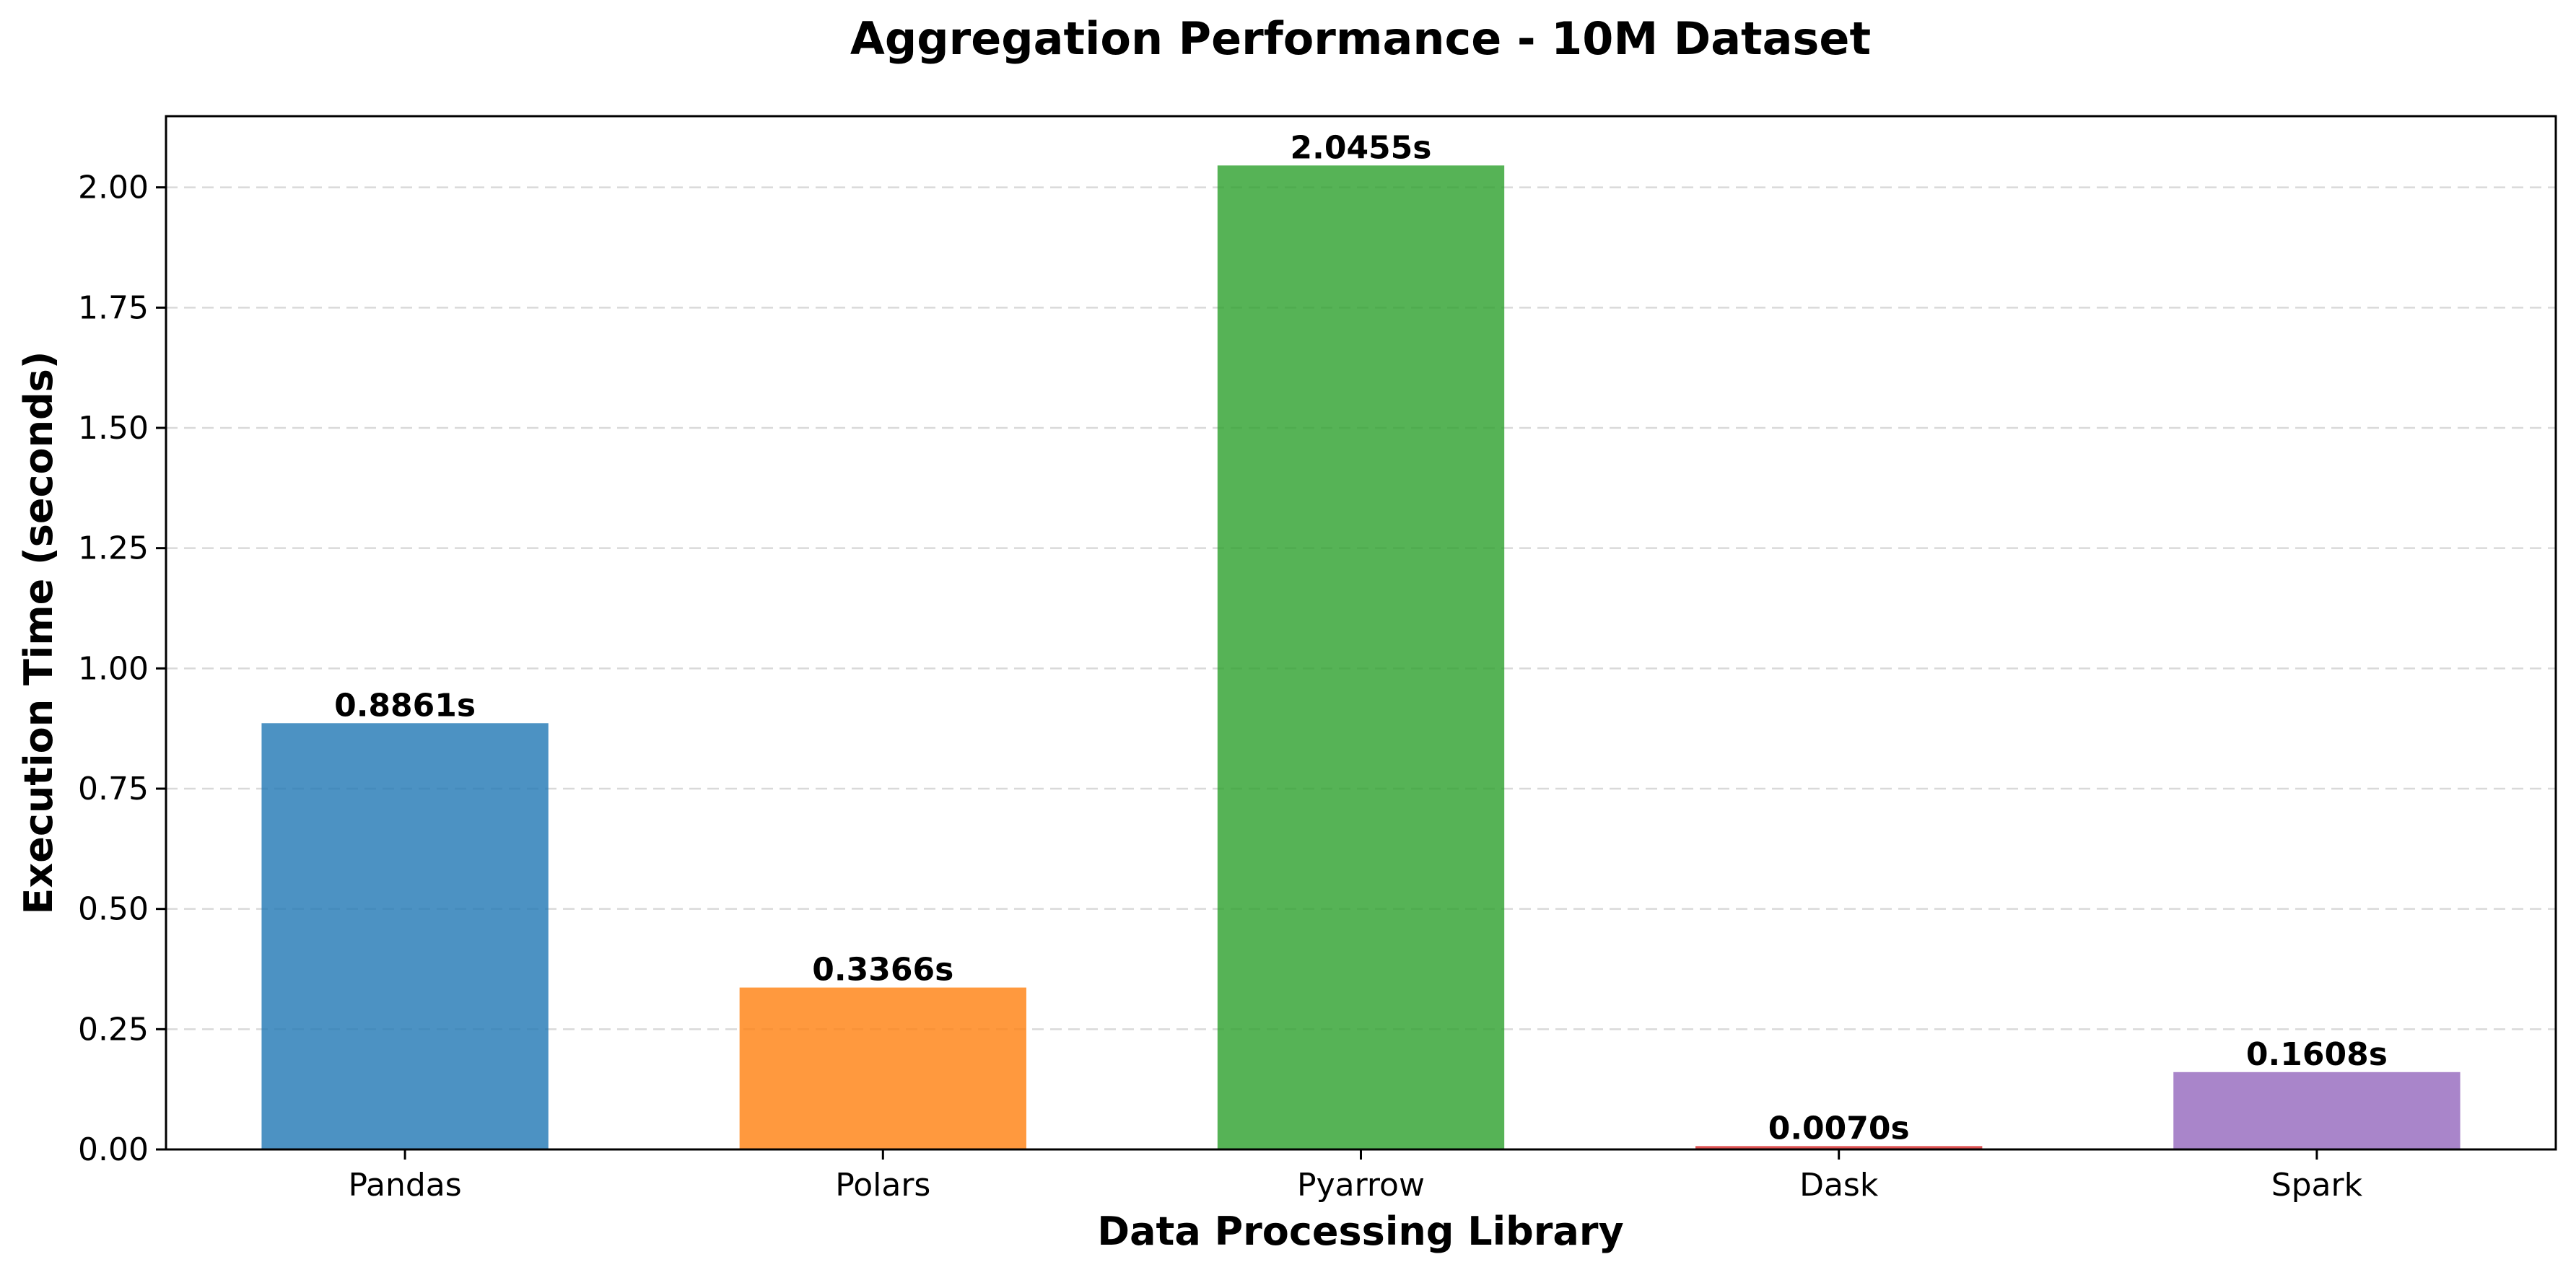  Describe the element at coordinates (113, 789) in the screenshot. I see `y-tick-label: 0.75` at that location.